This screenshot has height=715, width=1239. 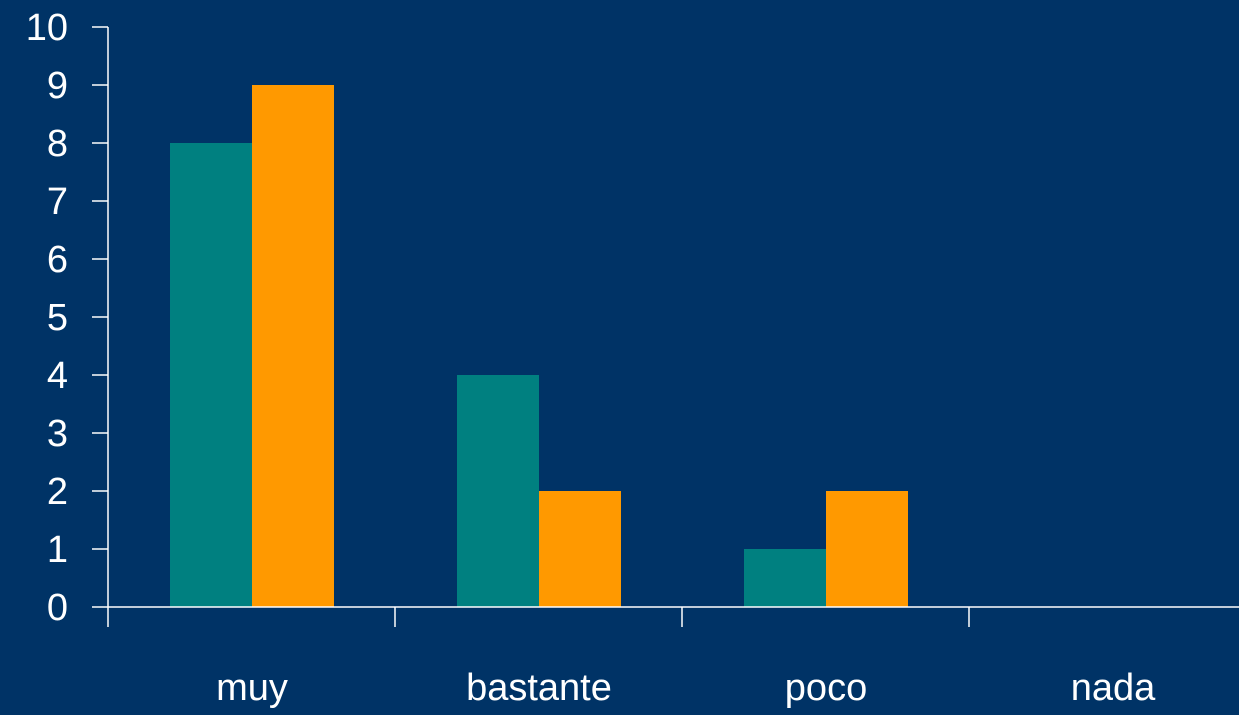 What do you see at coordinates (57, 550) in the screenshot?
I see `y-tick-label-1: 1` at bounding box center [57, 550].